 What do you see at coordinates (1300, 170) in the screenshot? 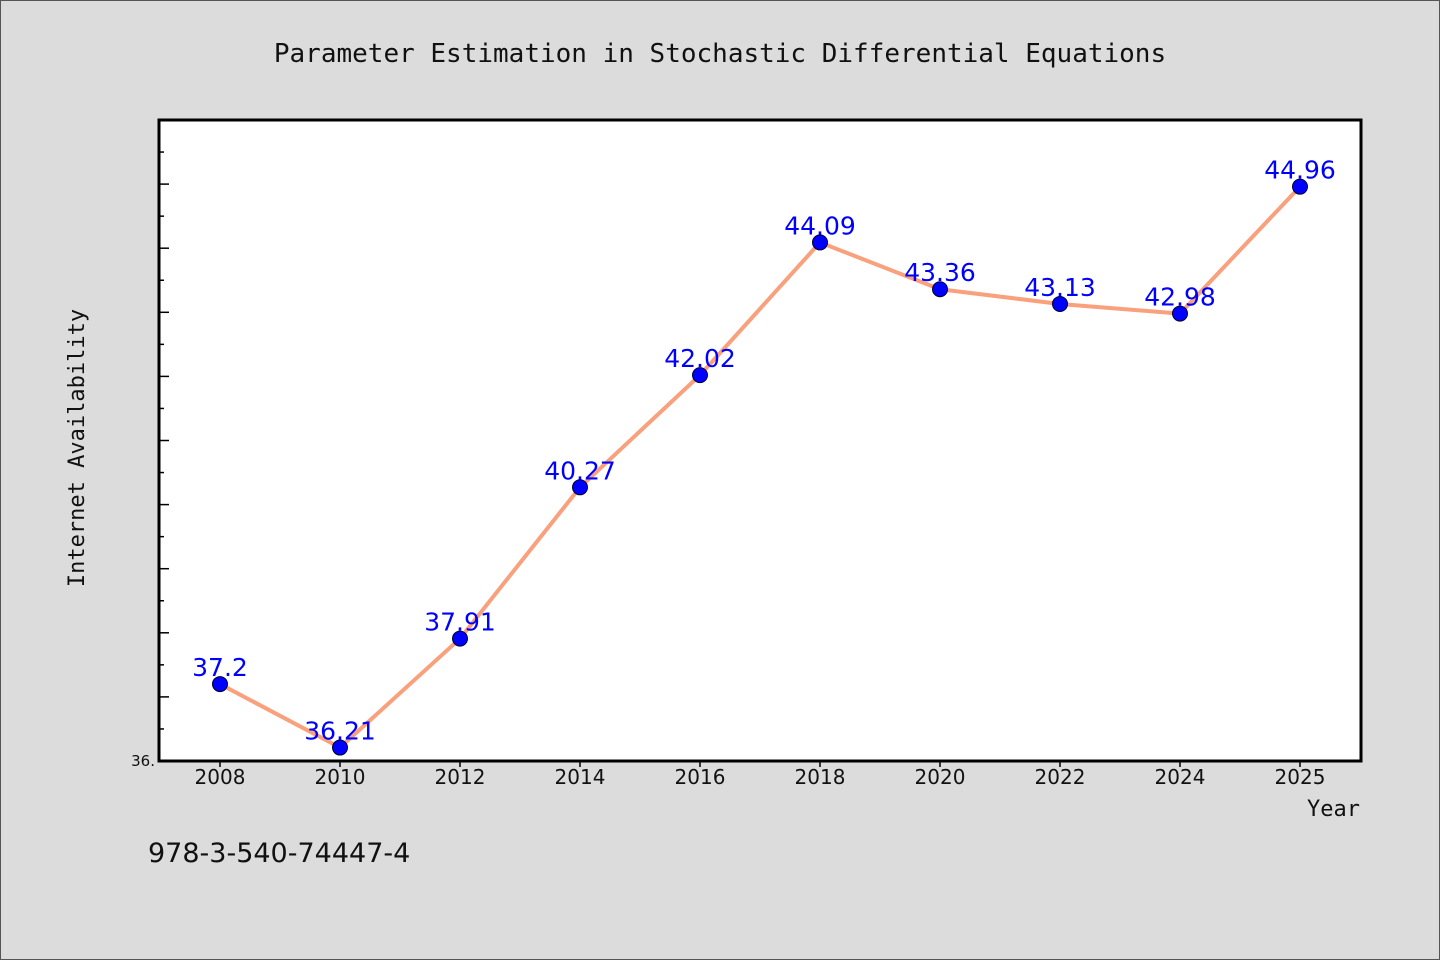
I see `data-label: 44.96` at bounding box center [1300, 170].